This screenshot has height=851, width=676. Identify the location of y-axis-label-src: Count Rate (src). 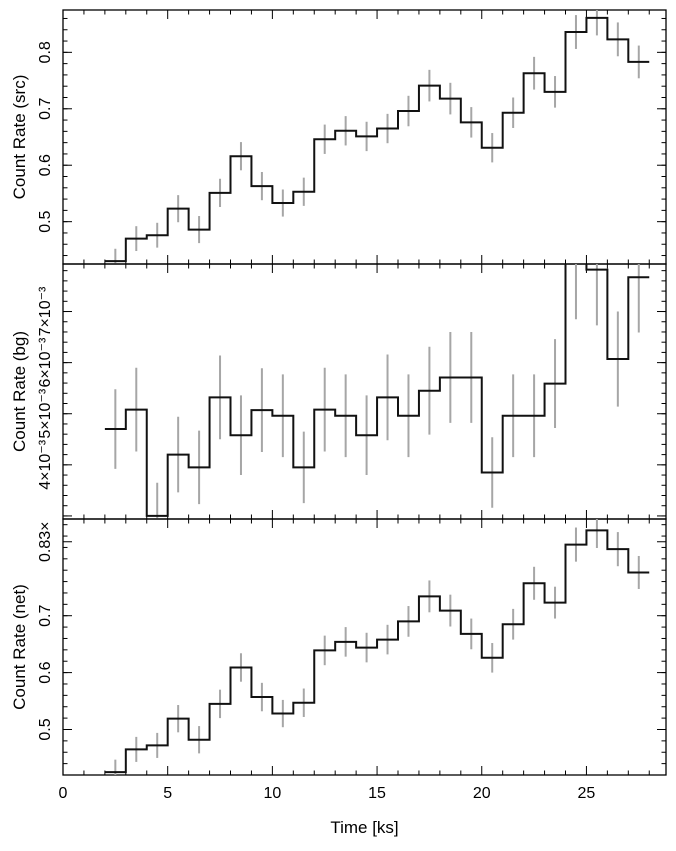
(19, 137).